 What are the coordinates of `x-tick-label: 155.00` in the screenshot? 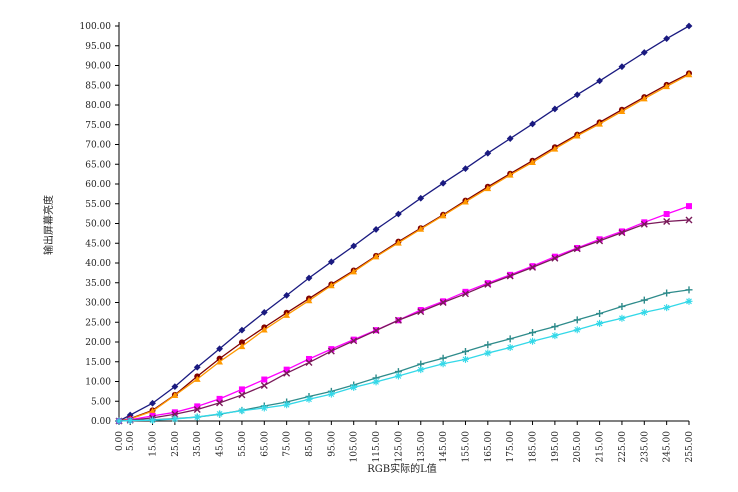 It's located at (466, 447).